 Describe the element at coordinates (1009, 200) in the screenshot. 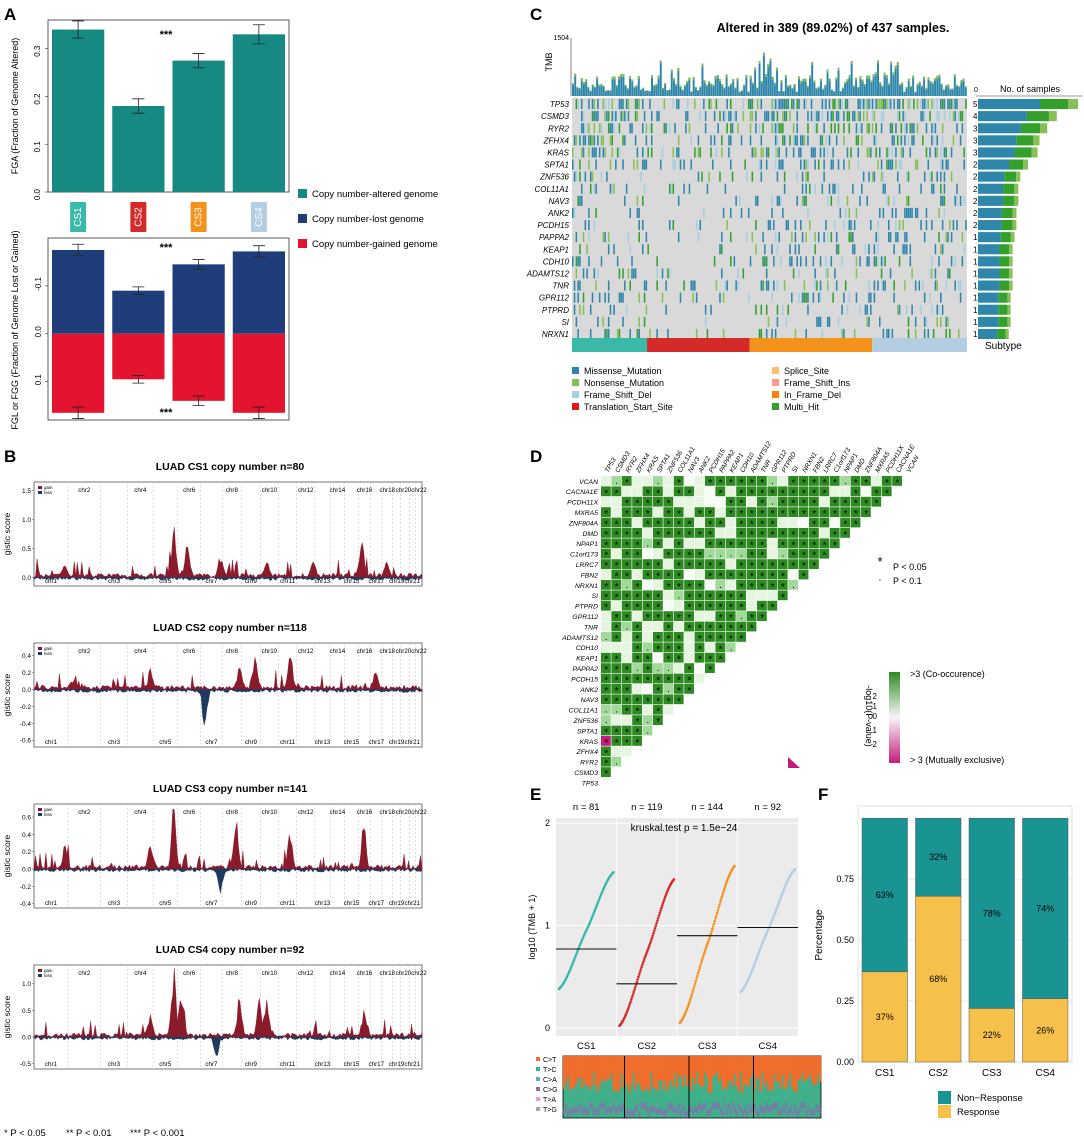

I see `c-side-bar-multi-NAV3` at that location.